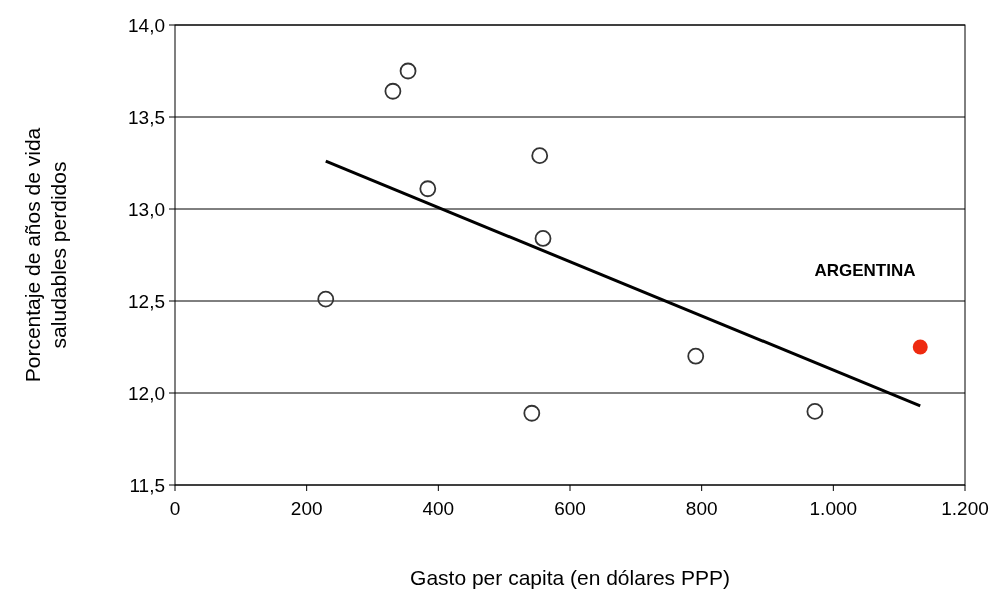 This screenshot has height=589, width=1006. What do you see at coordinates (146, 117) in the screenshot?
I see `y-tick-label: 13,5` at bounding box center [146, 117].